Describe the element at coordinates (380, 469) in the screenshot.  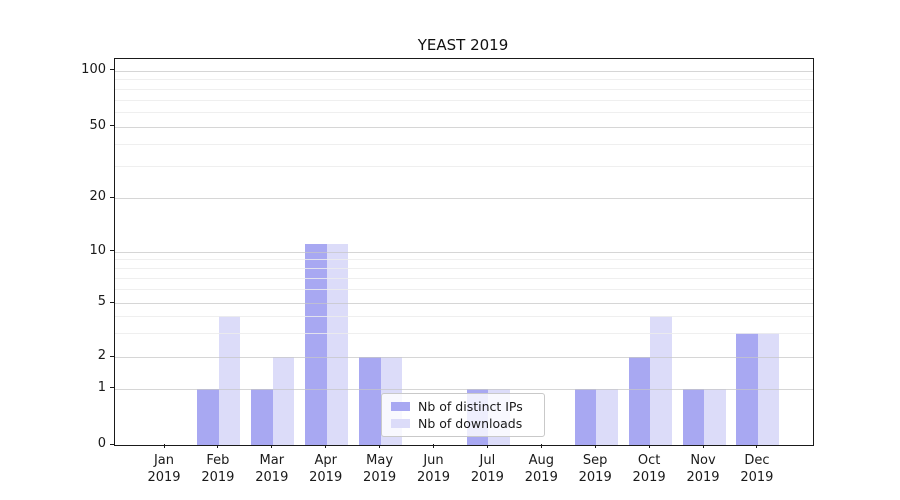
I see `x-tick-label-may: May 2019` at that location.